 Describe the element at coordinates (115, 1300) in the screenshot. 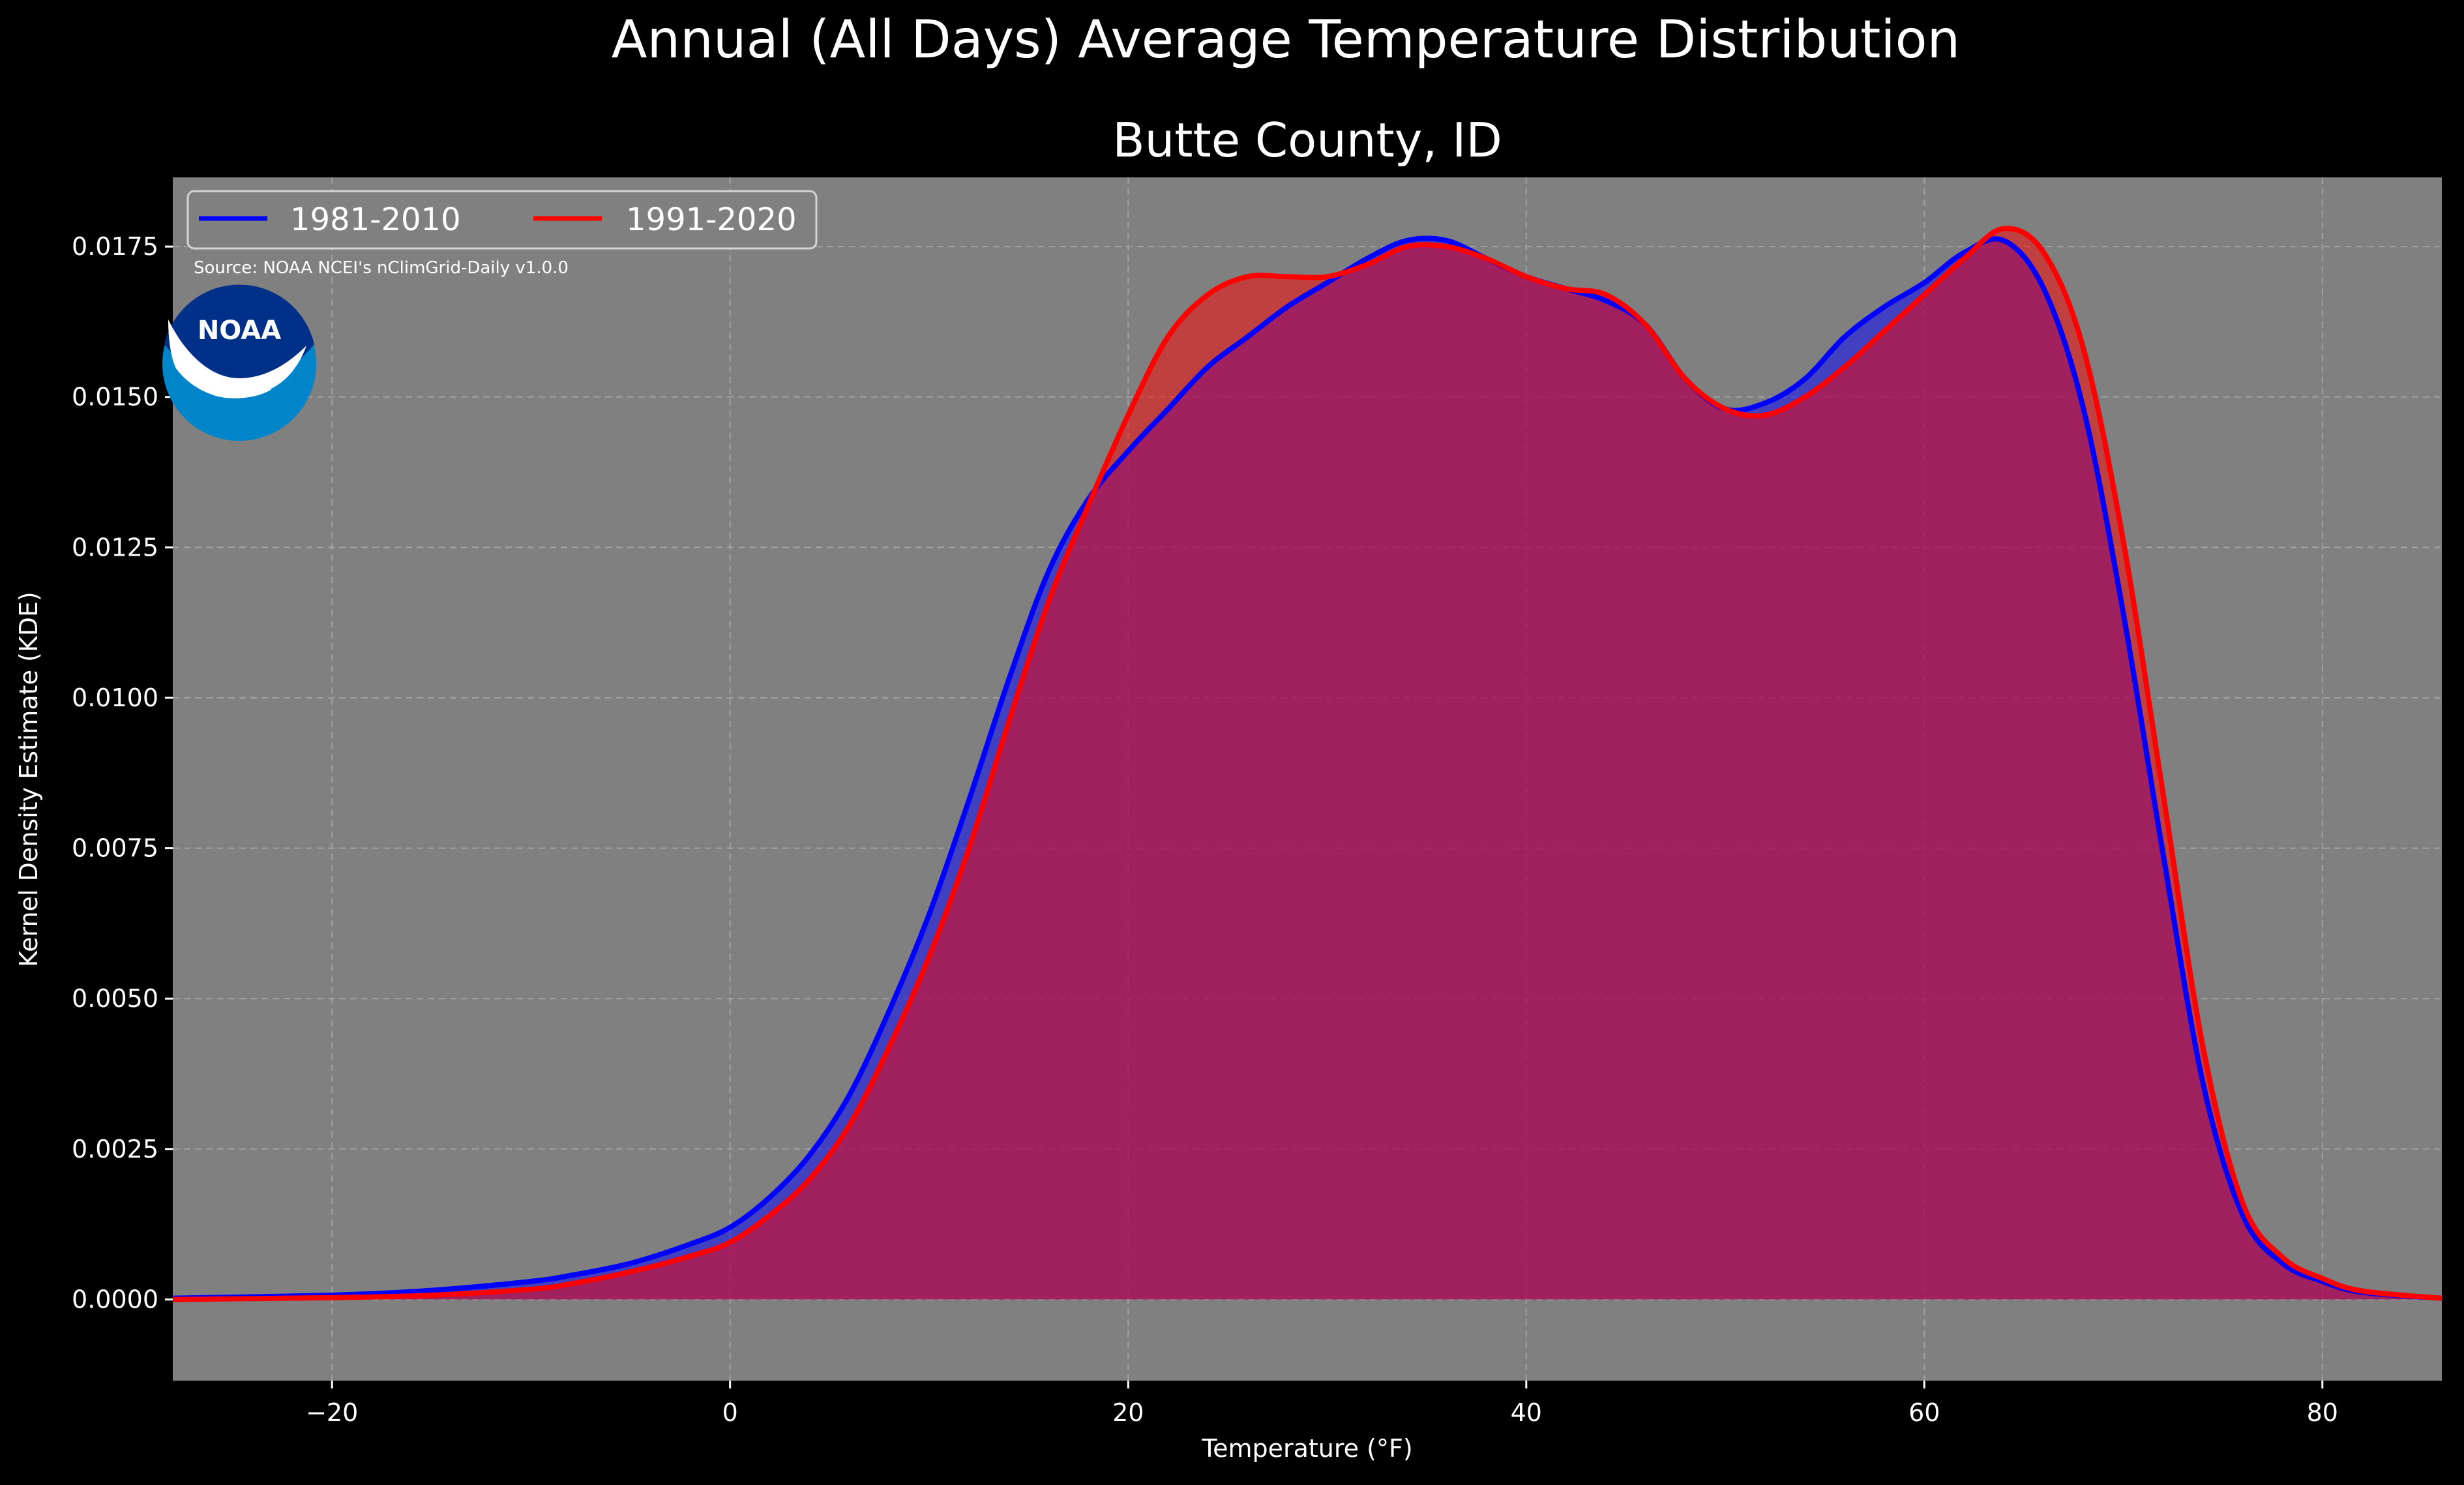

I see `y-tick-label: 0.0000` at that location.